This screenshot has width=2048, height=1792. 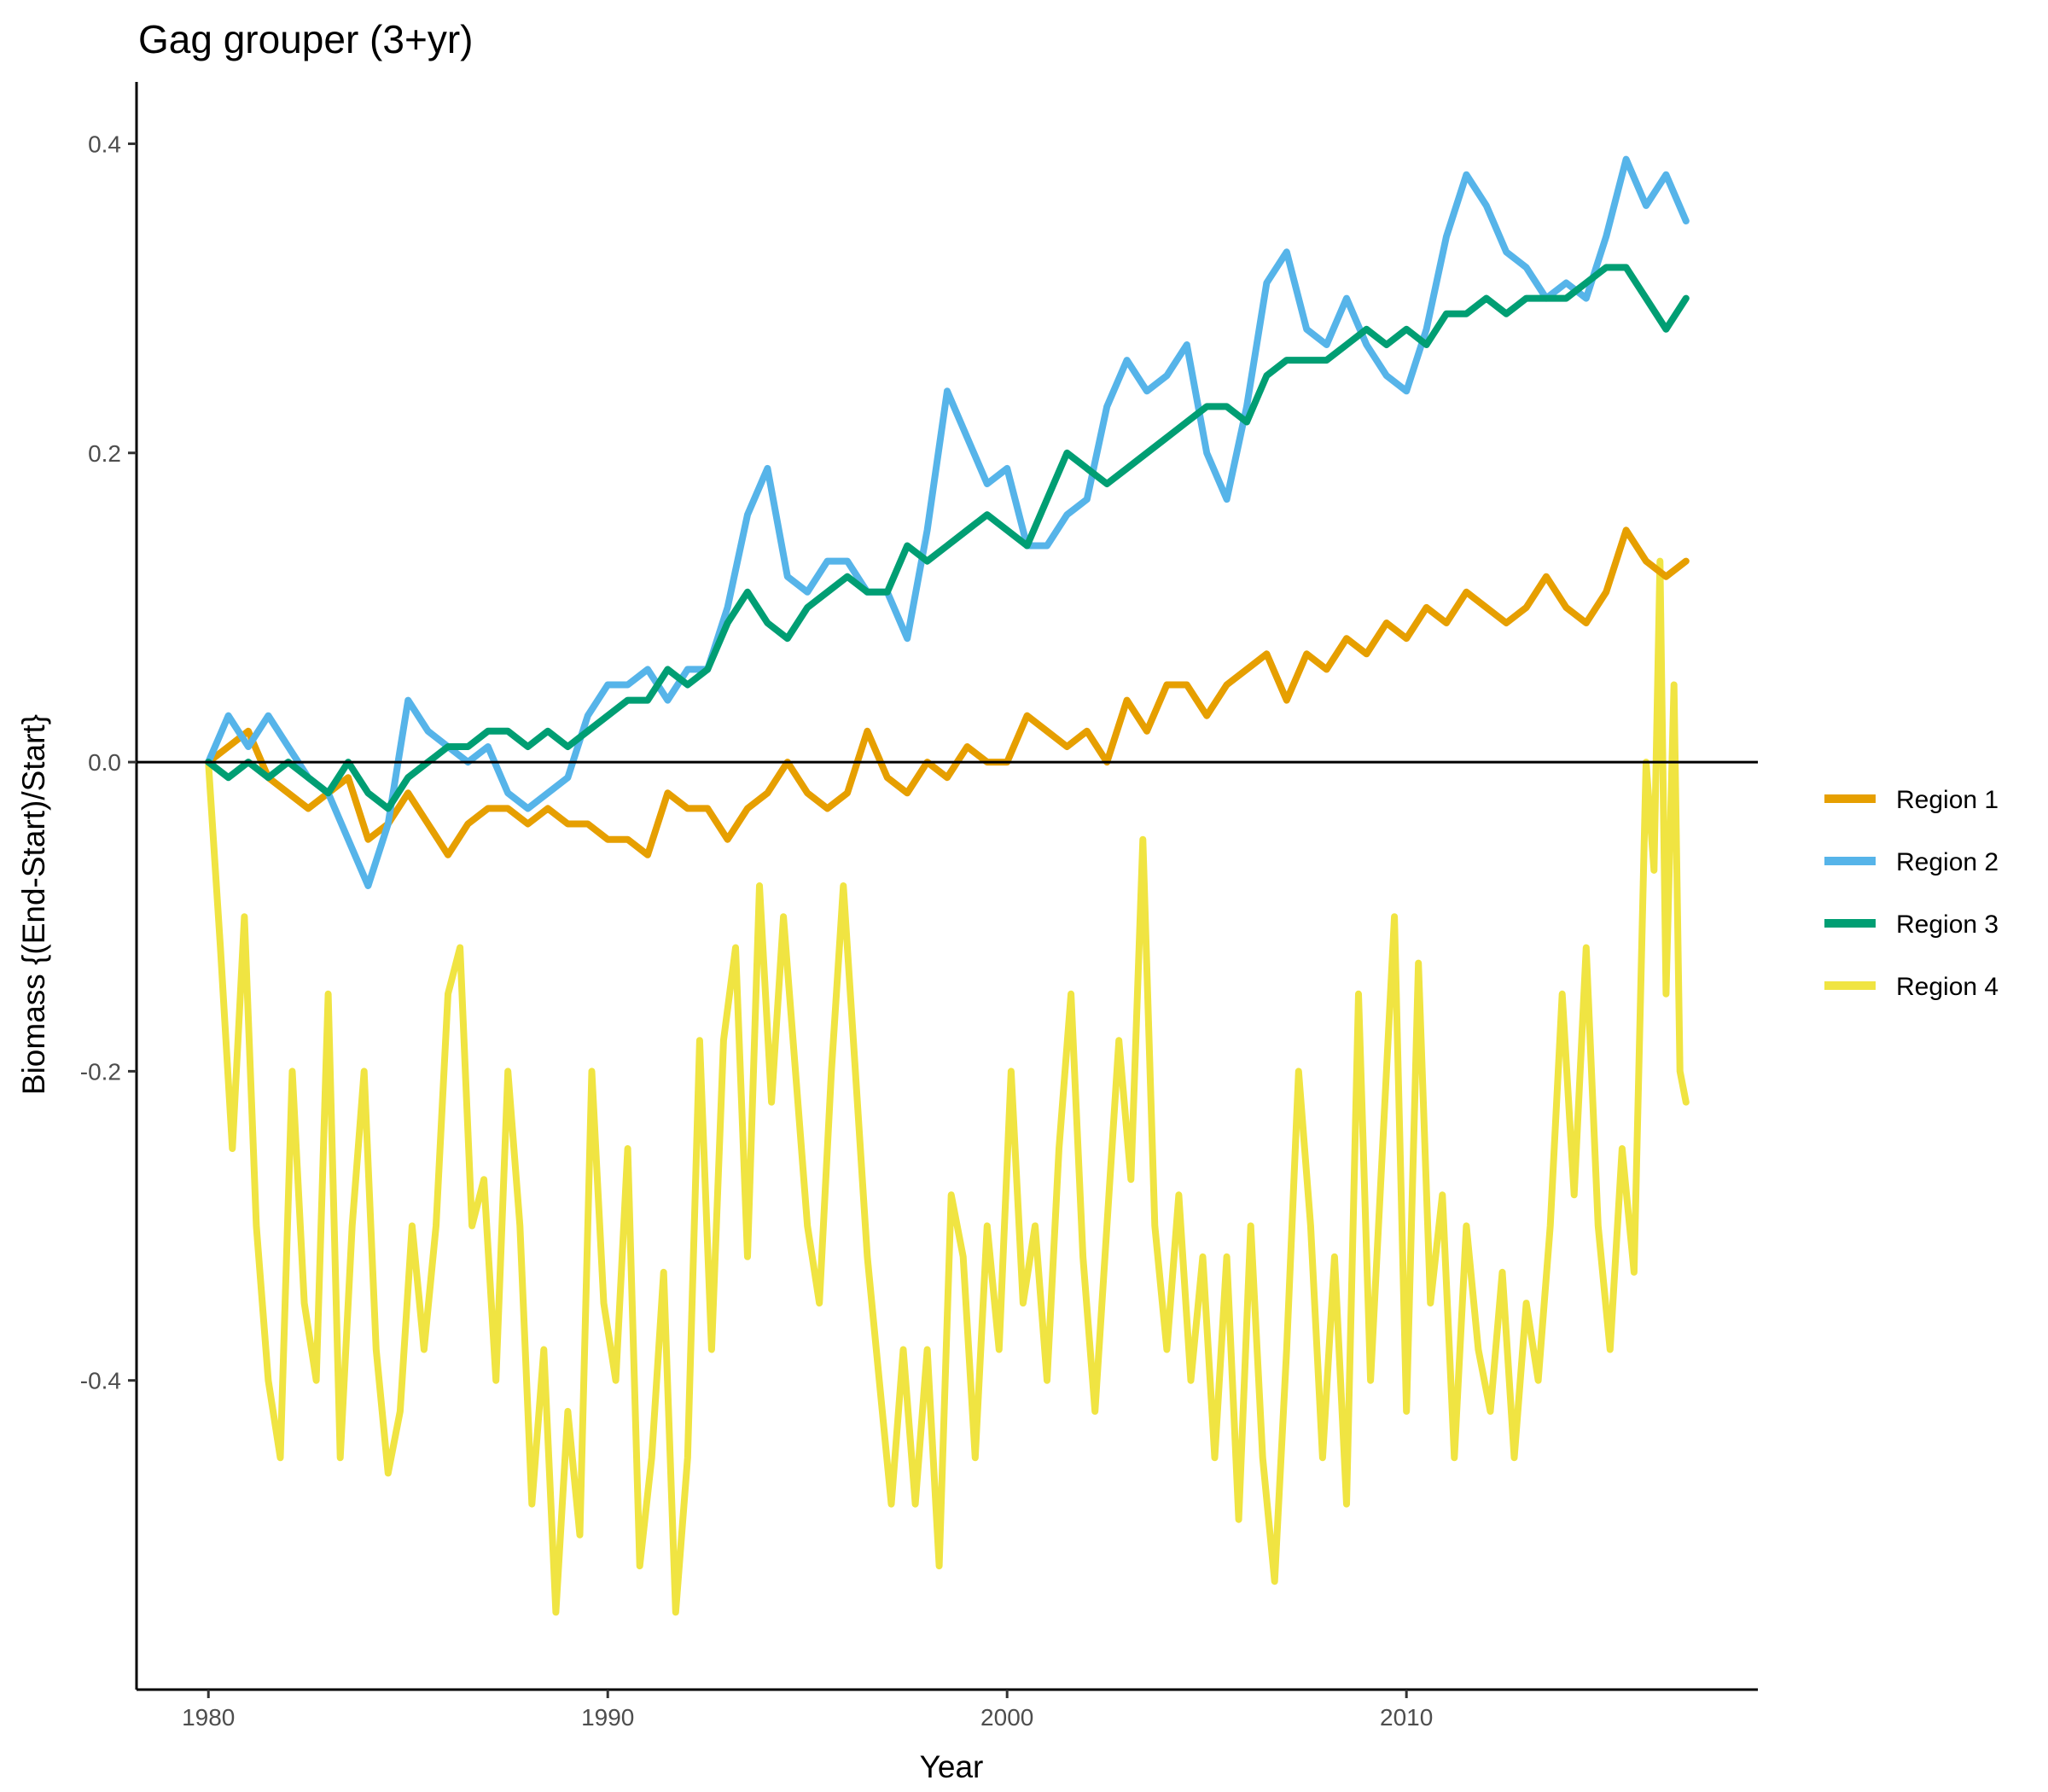 I want to click on y-tick-label: 0.0, so click(x=104, y=762).